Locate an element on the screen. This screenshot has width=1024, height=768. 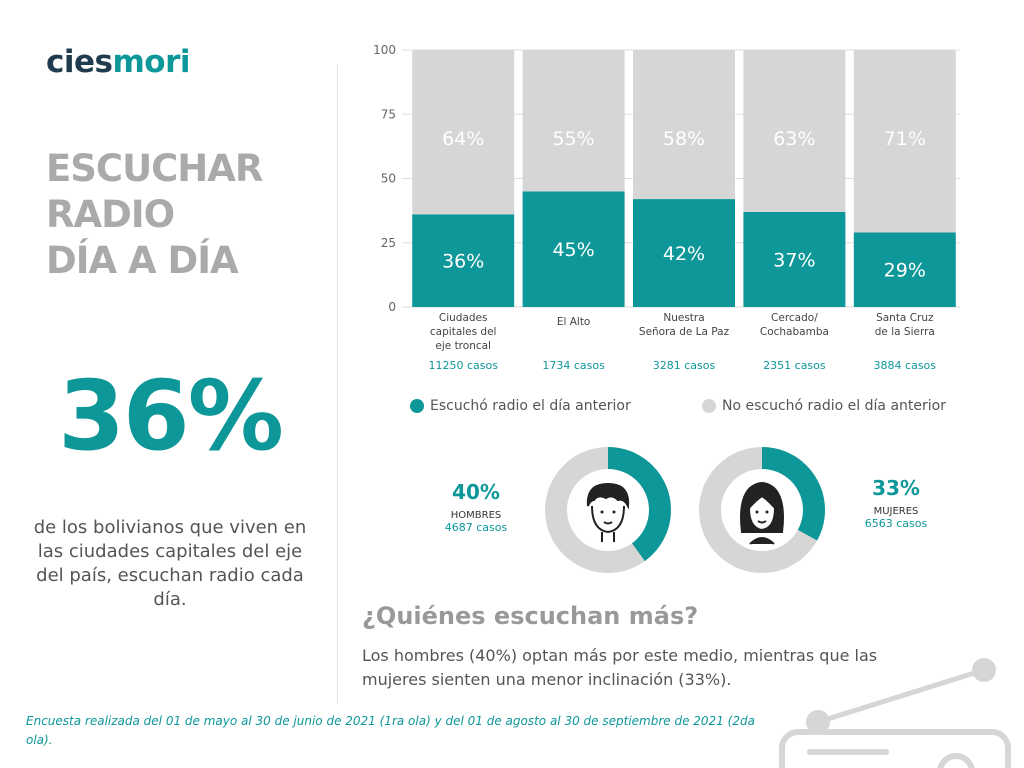
title-line-3: DÍA A DÍA is located at coordinates (142, 260).